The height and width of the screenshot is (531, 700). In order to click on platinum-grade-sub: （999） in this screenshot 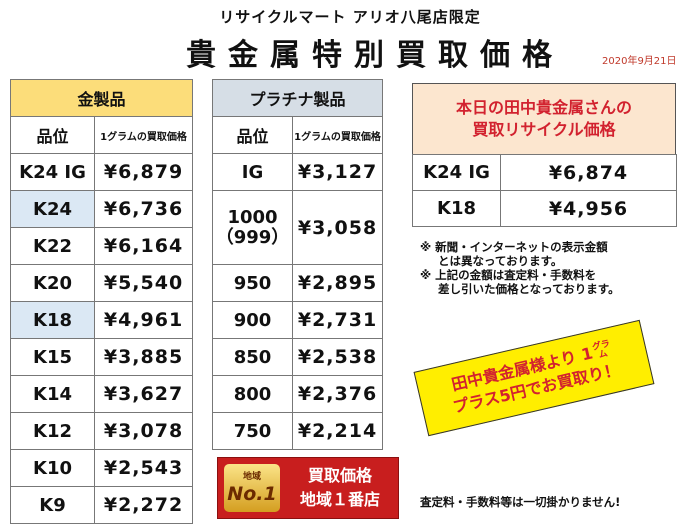, I will do `click(252, 237)`.